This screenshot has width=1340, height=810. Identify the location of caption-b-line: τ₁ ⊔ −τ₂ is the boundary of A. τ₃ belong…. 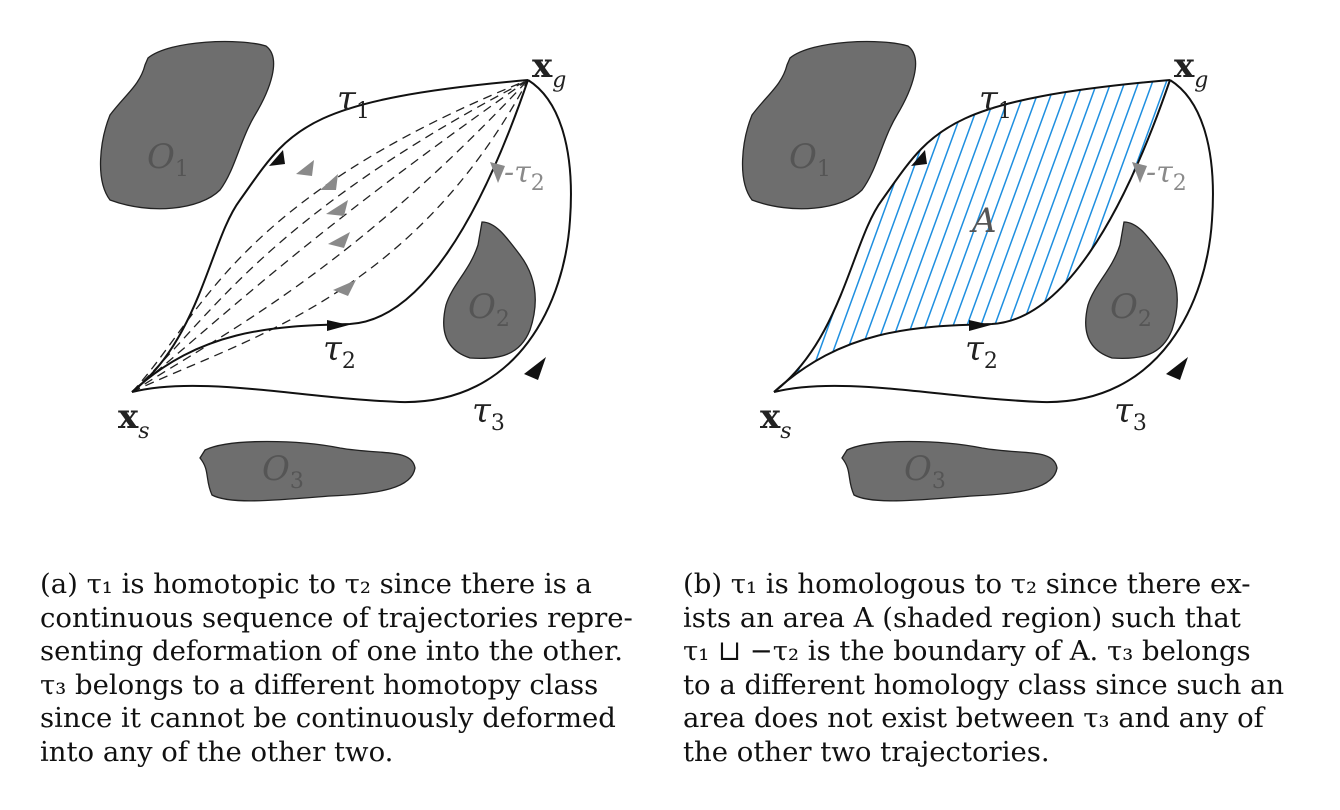
(967, 651).